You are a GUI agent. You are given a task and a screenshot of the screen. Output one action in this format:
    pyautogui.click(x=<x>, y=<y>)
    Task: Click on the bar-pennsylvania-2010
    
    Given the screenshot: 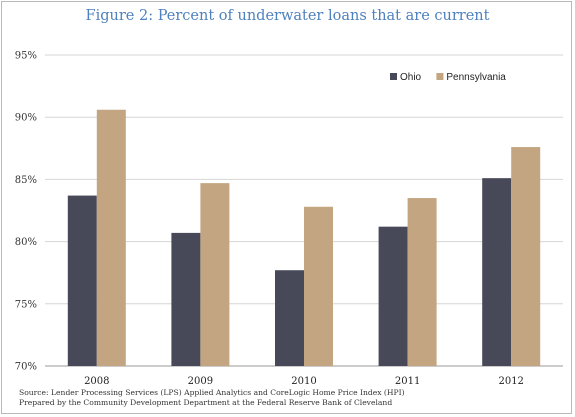 What is the action you would take?
    pyautogui.click(x=318, y=286)
    